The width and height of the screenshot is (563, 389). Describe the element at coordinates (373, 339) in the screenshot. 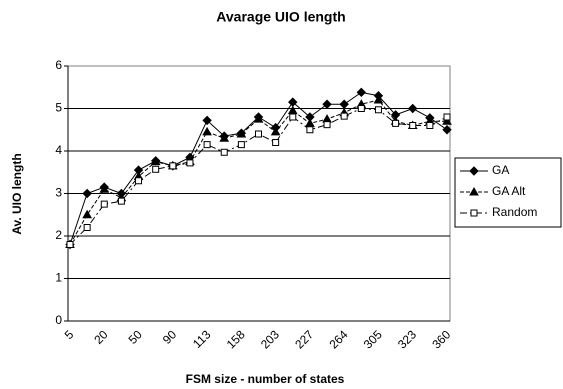

I see `x-tick-label: 305` at that location.